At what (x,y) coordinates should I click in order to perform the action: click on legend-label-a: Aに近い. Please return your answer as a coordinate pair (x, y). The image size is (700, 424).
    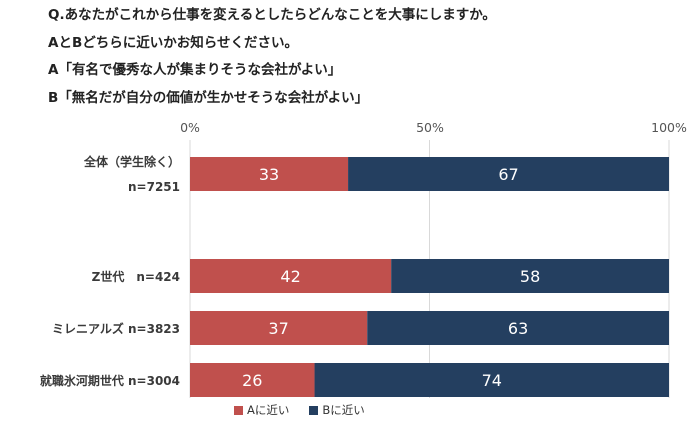
    Looking at the image, I should click on (268, 410).